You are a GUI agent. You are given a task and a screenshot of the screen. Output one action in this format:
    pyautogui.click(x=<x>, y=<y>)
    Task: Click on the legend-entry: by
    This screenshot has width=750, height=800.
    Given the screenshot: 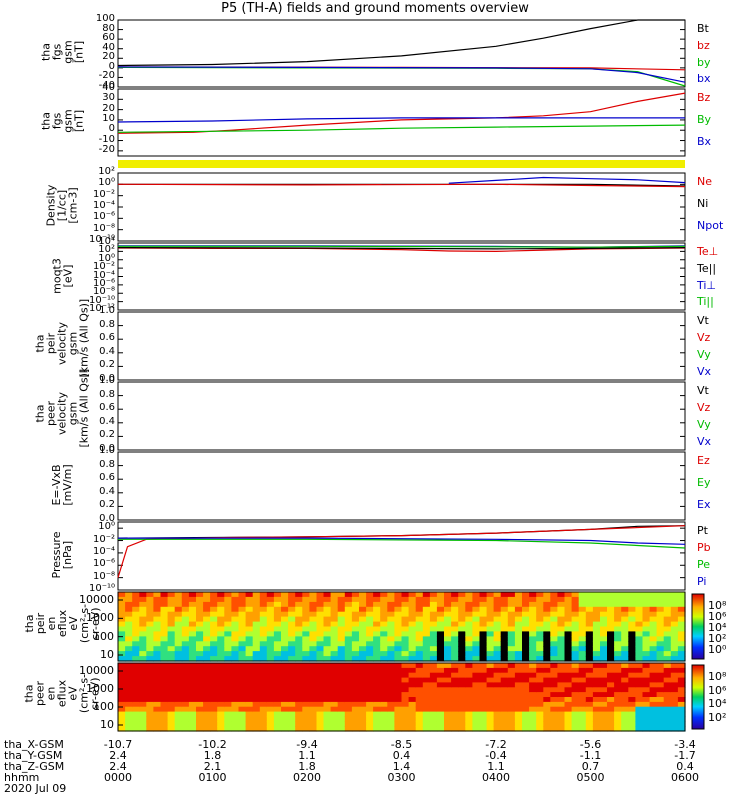 What is the action you would take?
    pyautogui.click(x=704, y=62)
    